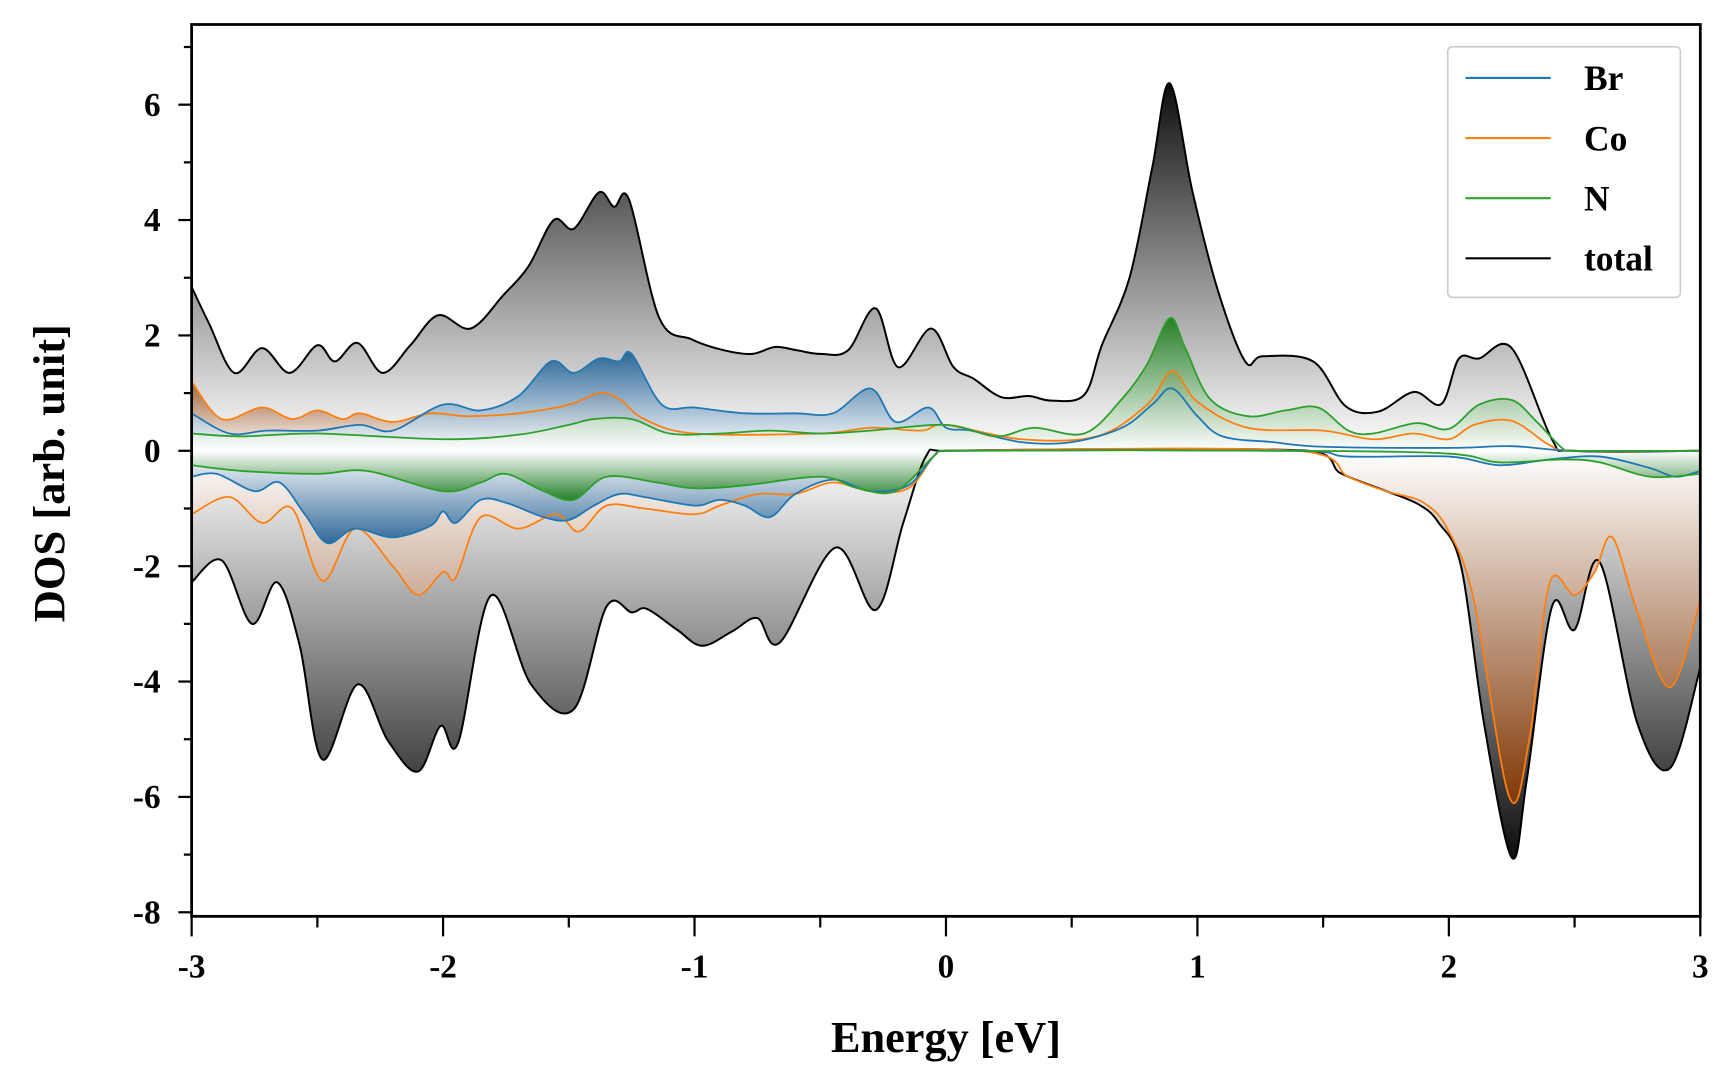  What do you see at coordinates (152, 451) in the screenshot?
I see `y-tick-label: 0` at bounding box center [152, 451].